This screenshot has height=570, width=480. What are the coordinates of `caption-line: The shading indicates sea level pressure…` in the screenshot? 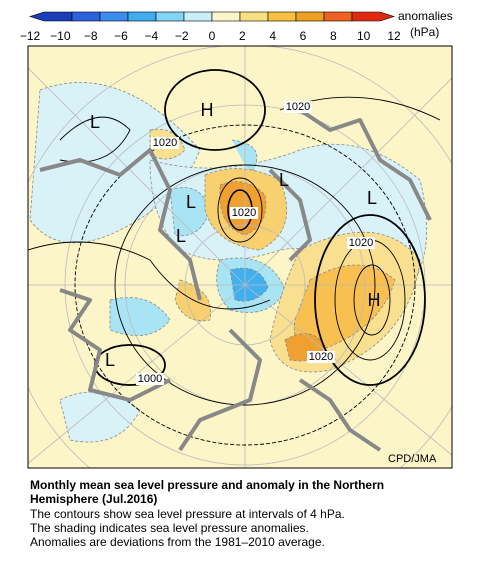 It's located at (169, 528).